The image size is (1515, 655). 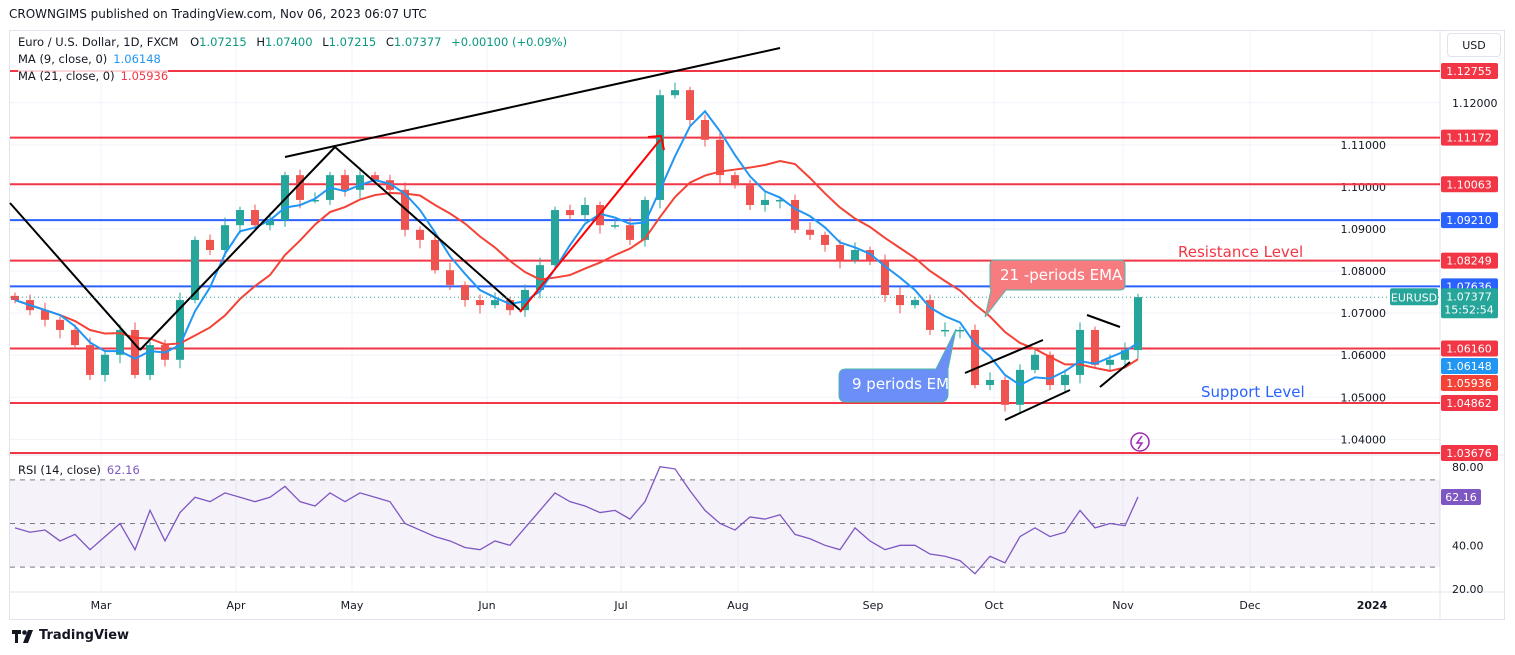 What do you see at coordinates (1061, 275) in the screenshot?
I see `ema21-callout-text: 21 -periods EMA` at bounding box center [1061, 275].